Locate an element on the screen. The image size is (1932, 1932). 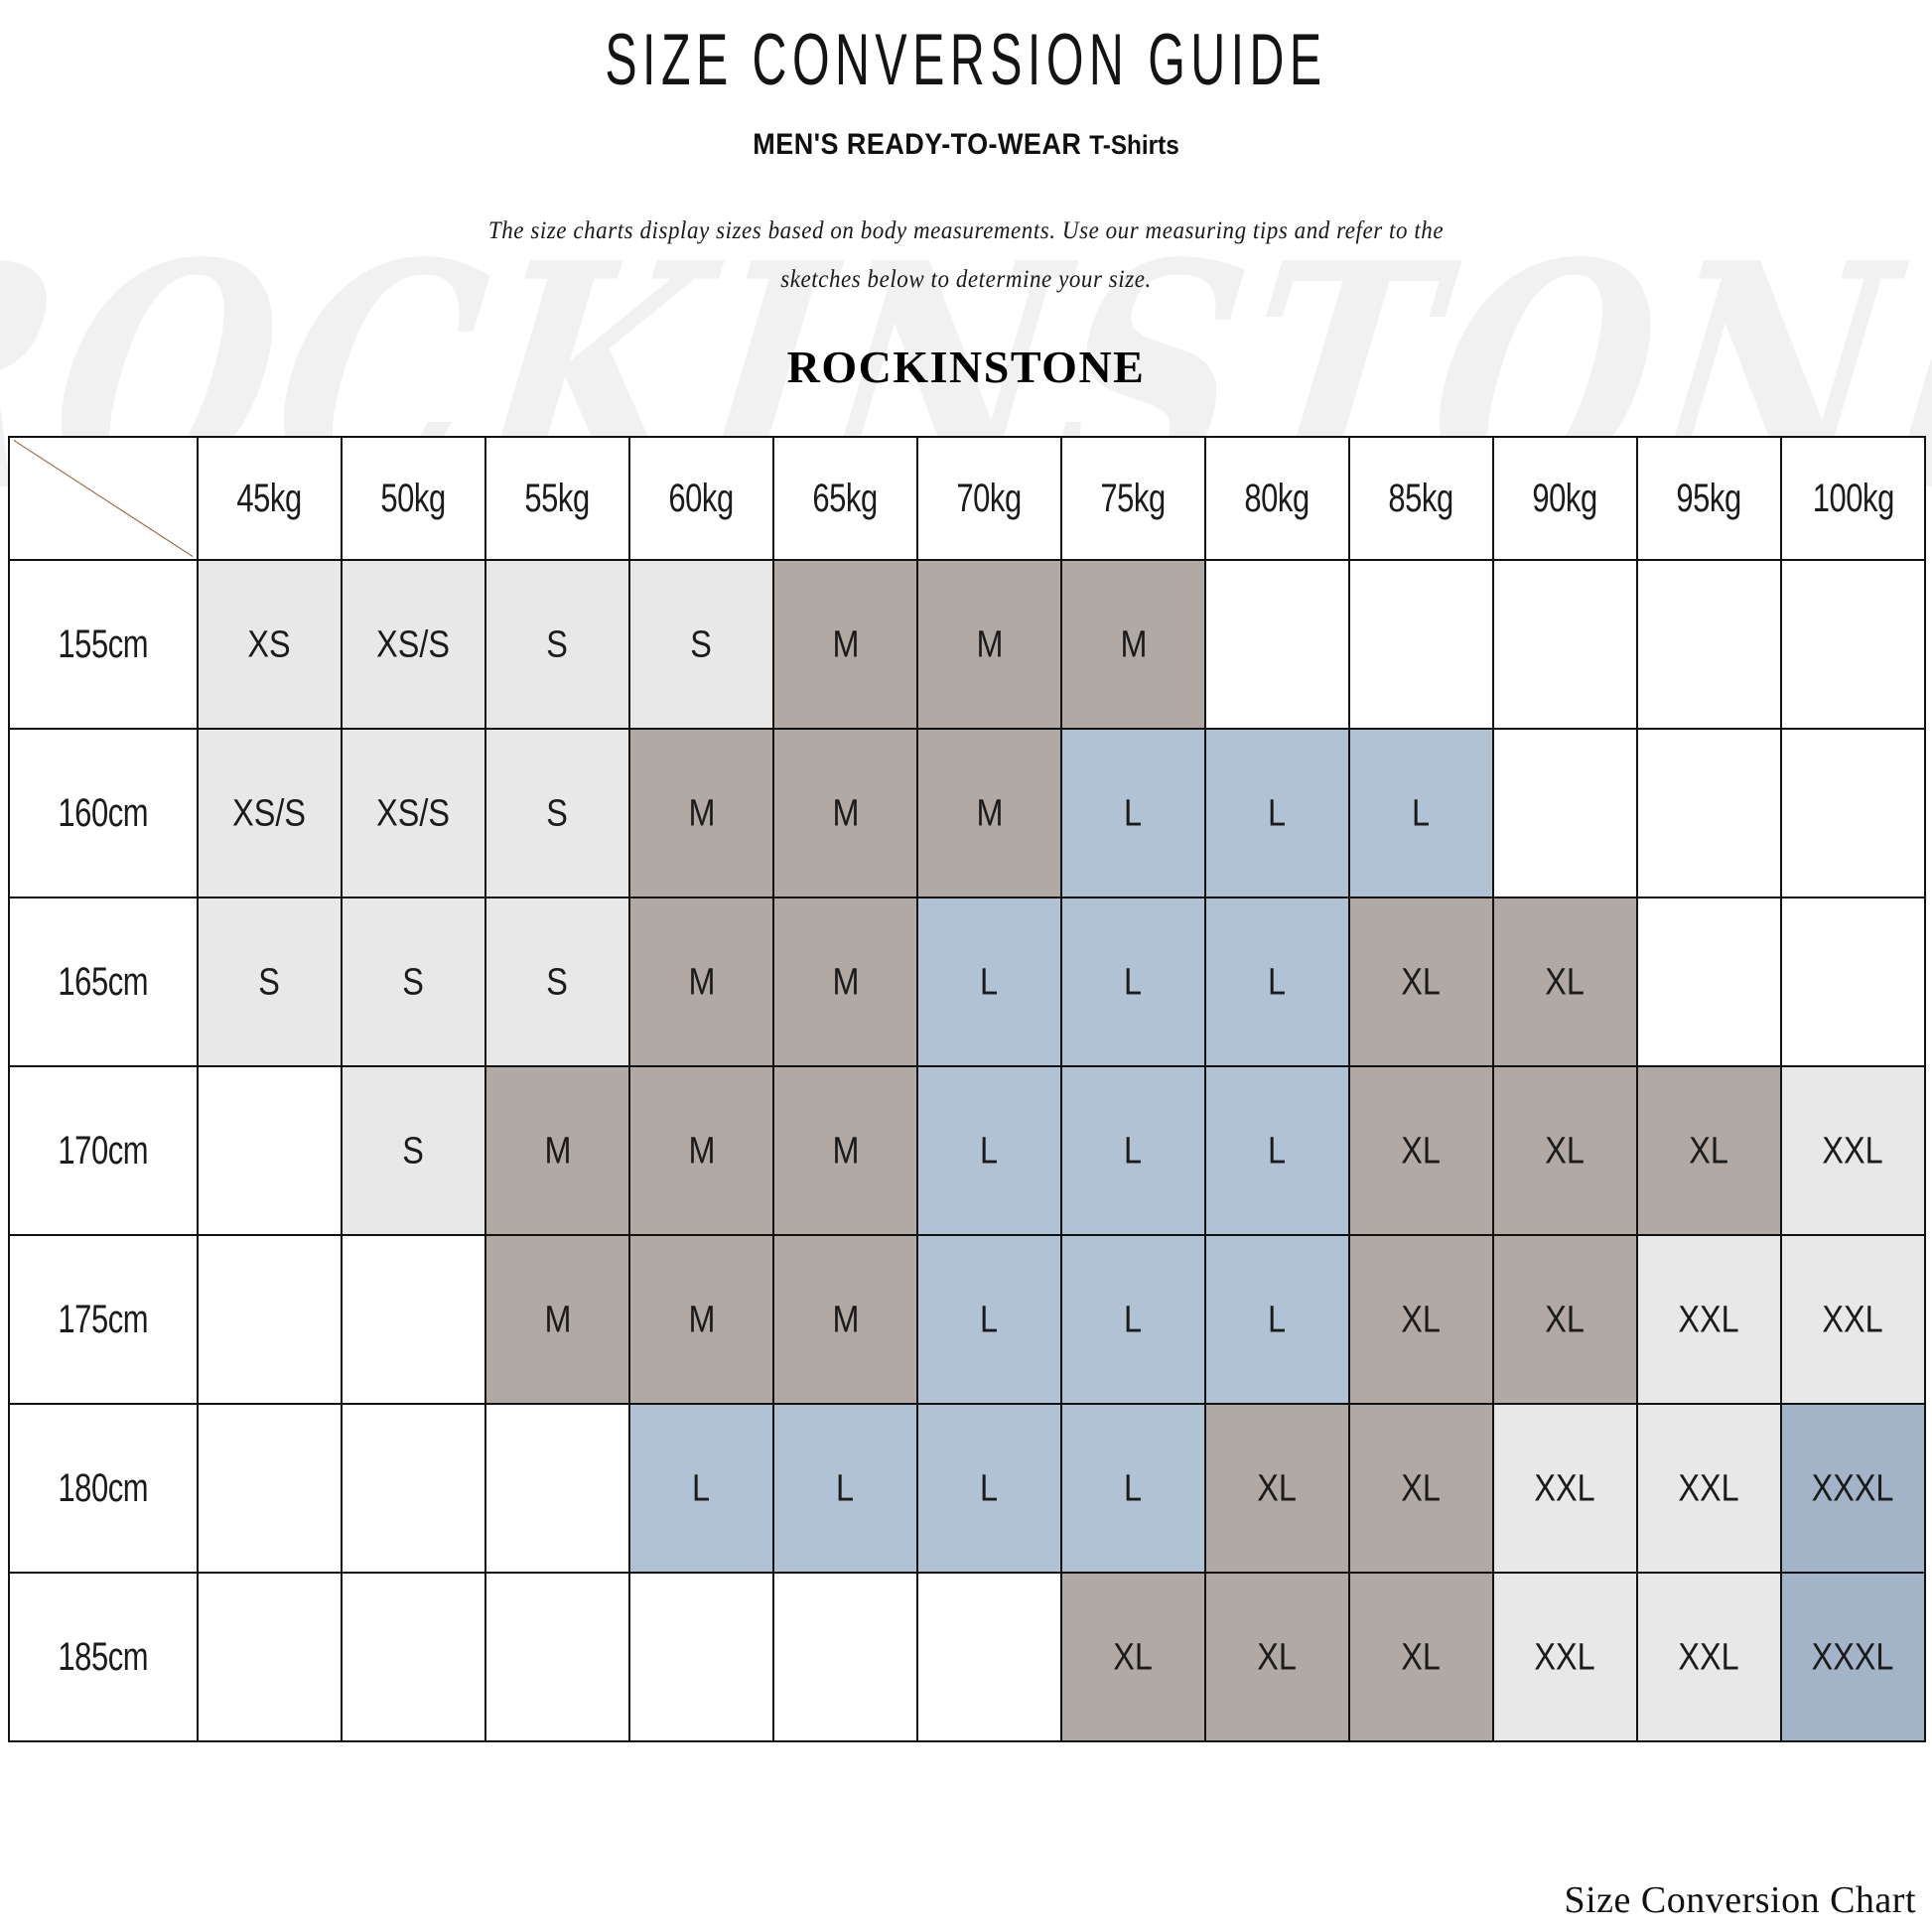
table-row: 180cm L L L L XL XL XXL XXL XXXL is located at coordinates (967, 1488).